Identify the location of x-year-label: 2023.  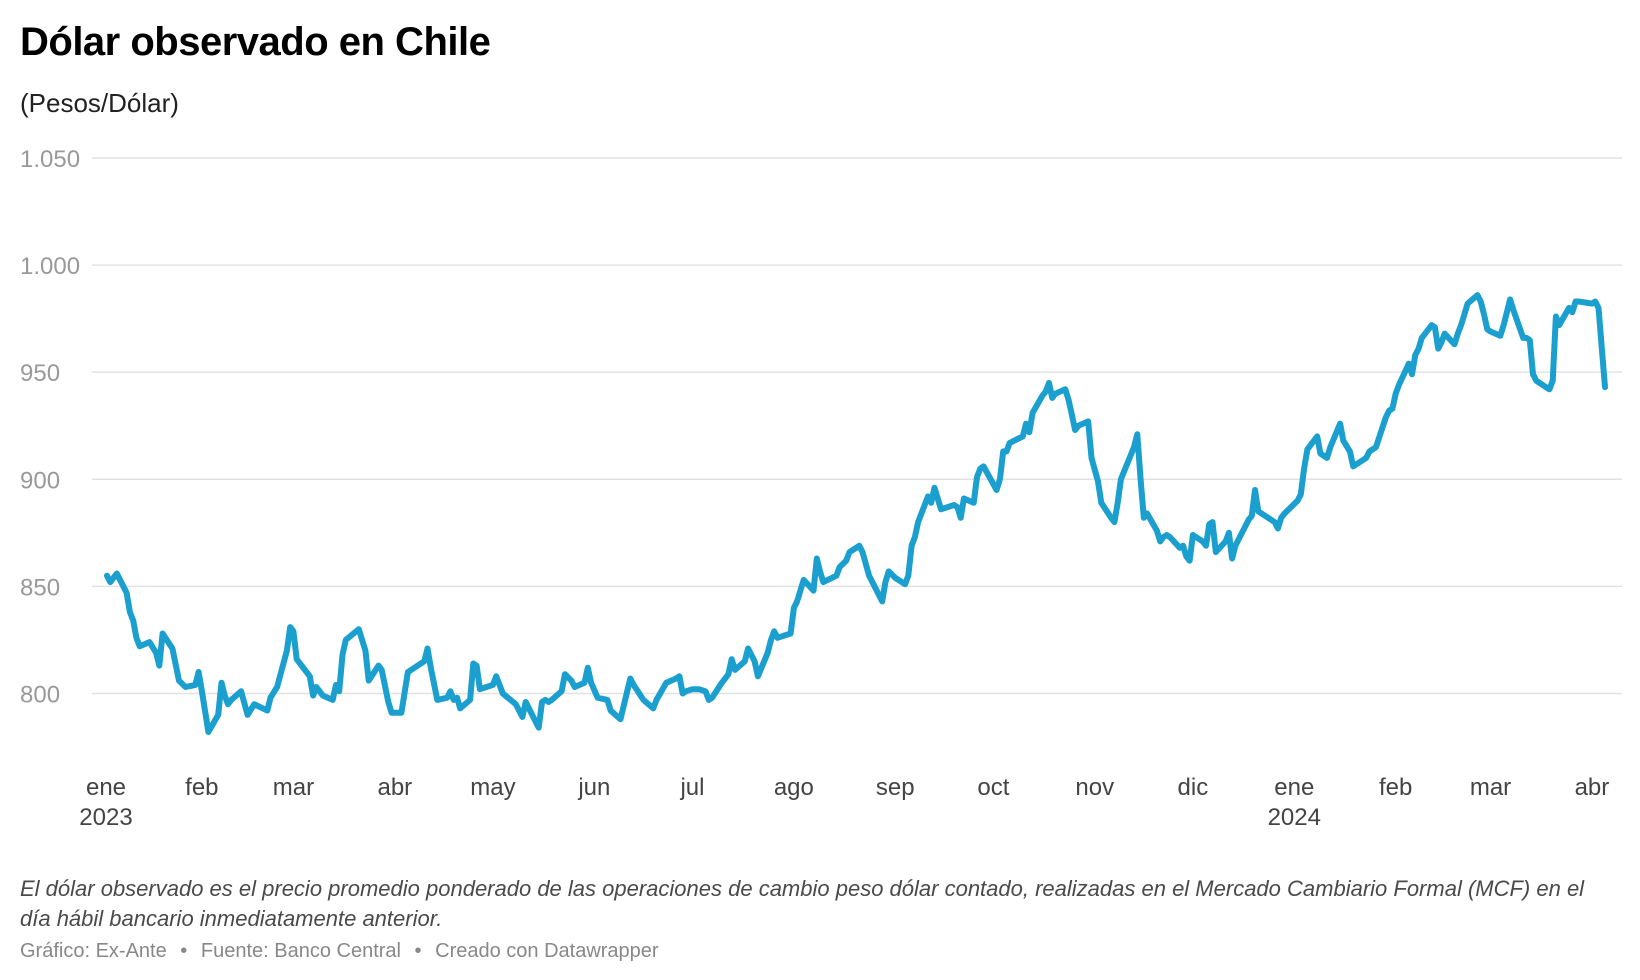
(105, 817).